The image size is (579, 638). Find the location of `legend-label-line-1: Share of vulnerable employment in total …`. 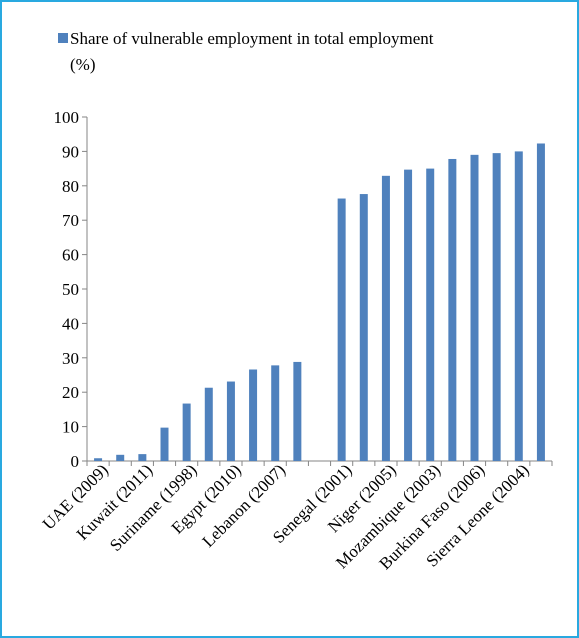

legend-label-line-1: Share of vulnerable employment in total … is located at coordinates (252, 38).